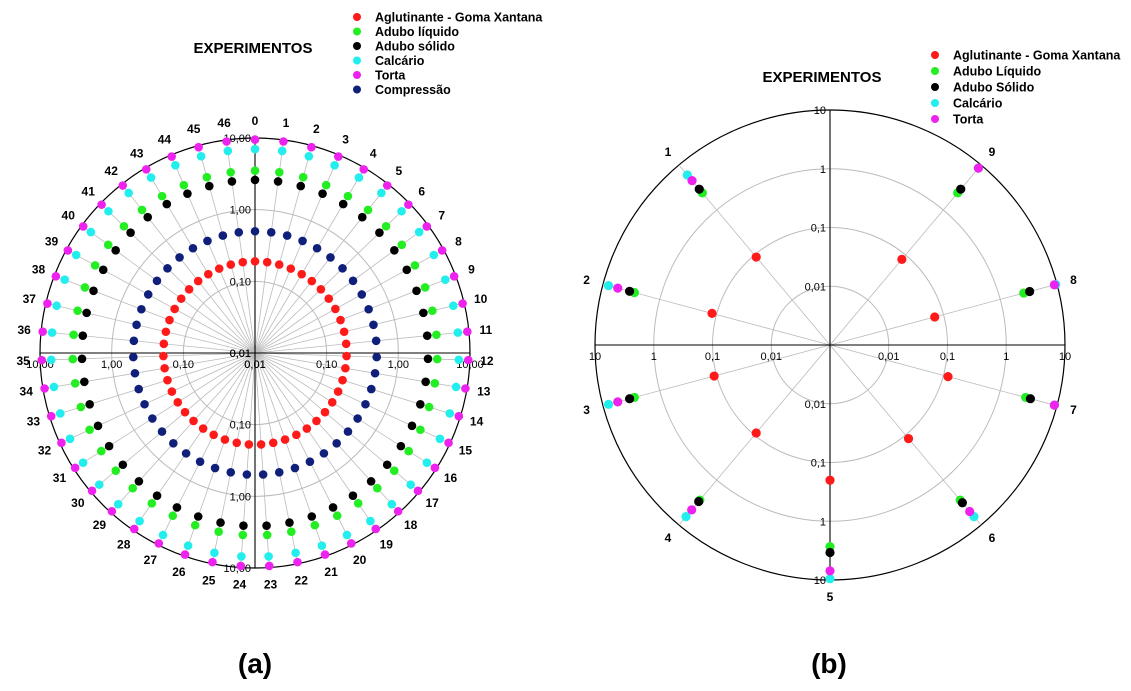 Image resolution: width=1131 pixels, height=691 pixels. I want to click on angle-label: 9, so click(992, 152).